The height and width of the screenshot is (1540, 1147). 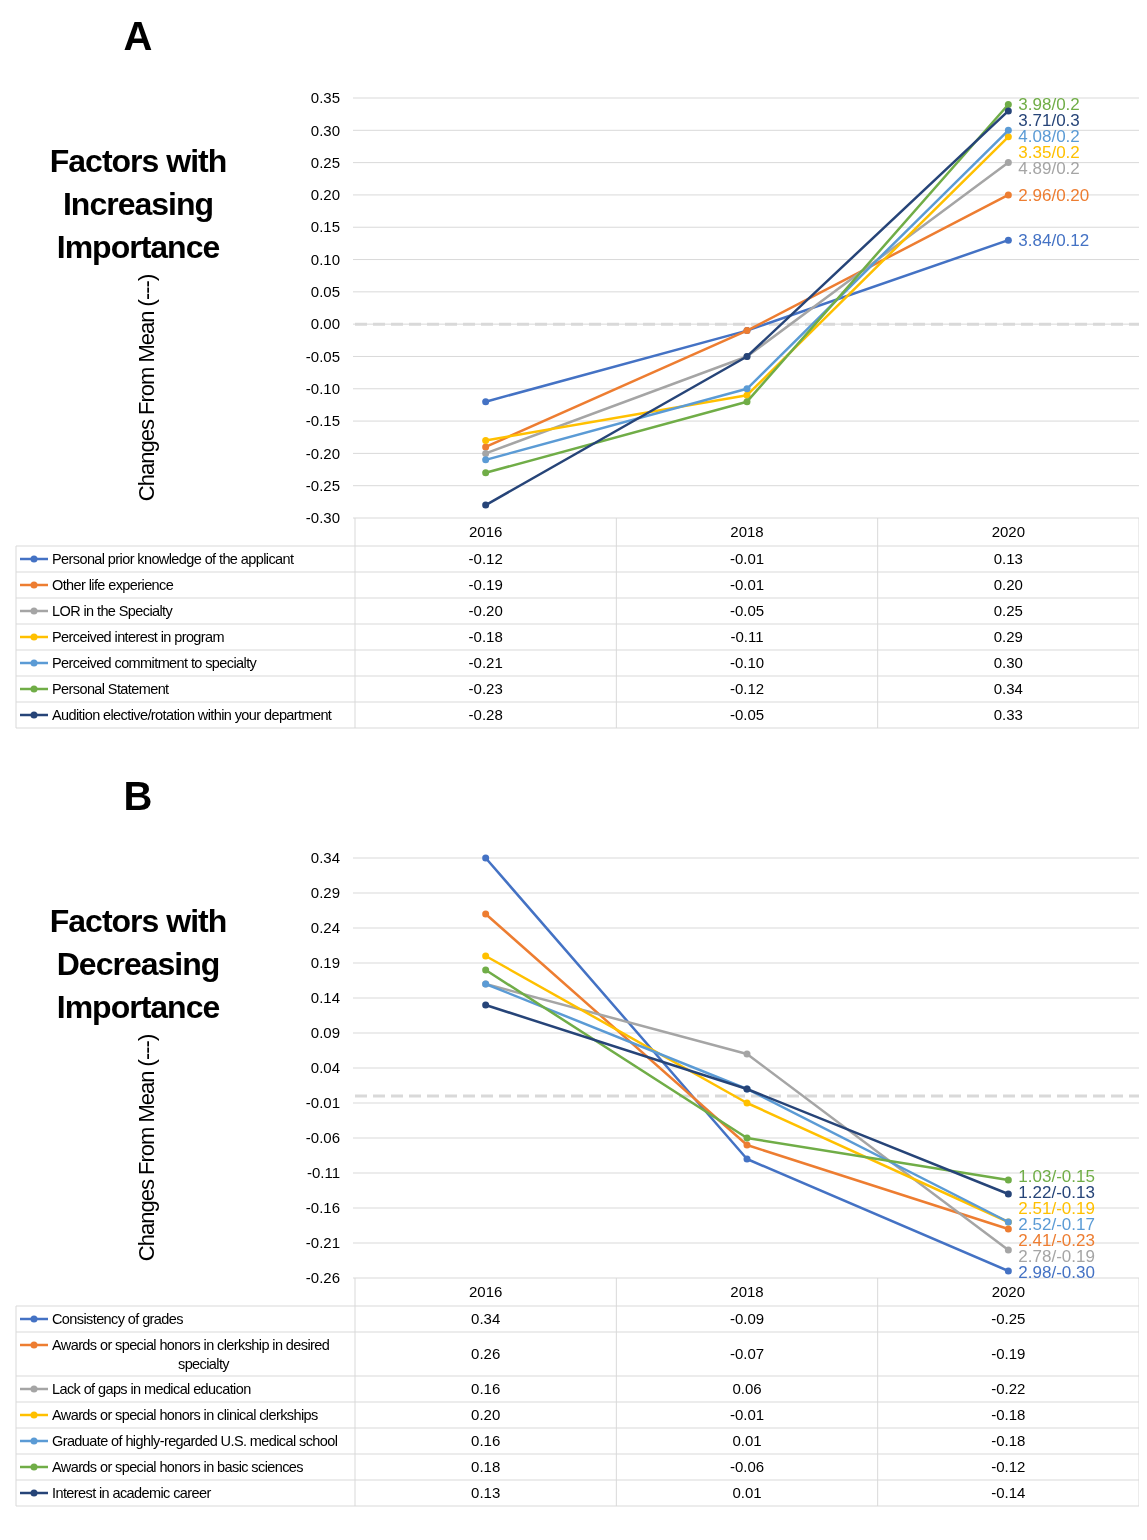 What do you see at coordinates (322, 453) in the screenshot?
I see `y-tick-label: -0.20` at bounding box center [322, 453].